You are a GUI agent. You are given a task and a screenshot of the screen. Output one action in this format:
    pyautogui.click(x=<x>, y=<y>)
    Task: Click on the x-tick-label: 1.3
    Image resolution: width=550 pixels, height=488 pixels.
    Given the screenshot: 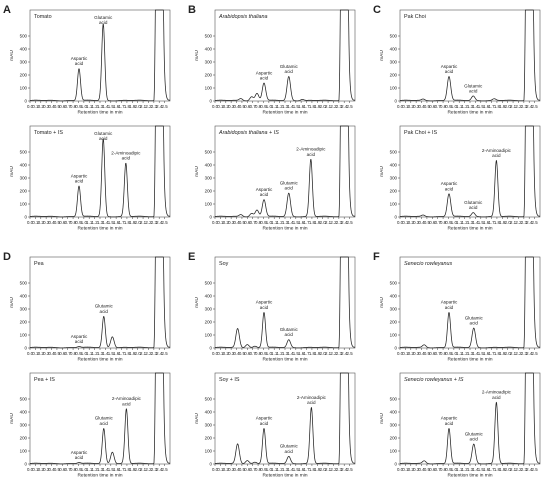 What is the action you would take?
    pyautogui.click(x=470, y=353)
    